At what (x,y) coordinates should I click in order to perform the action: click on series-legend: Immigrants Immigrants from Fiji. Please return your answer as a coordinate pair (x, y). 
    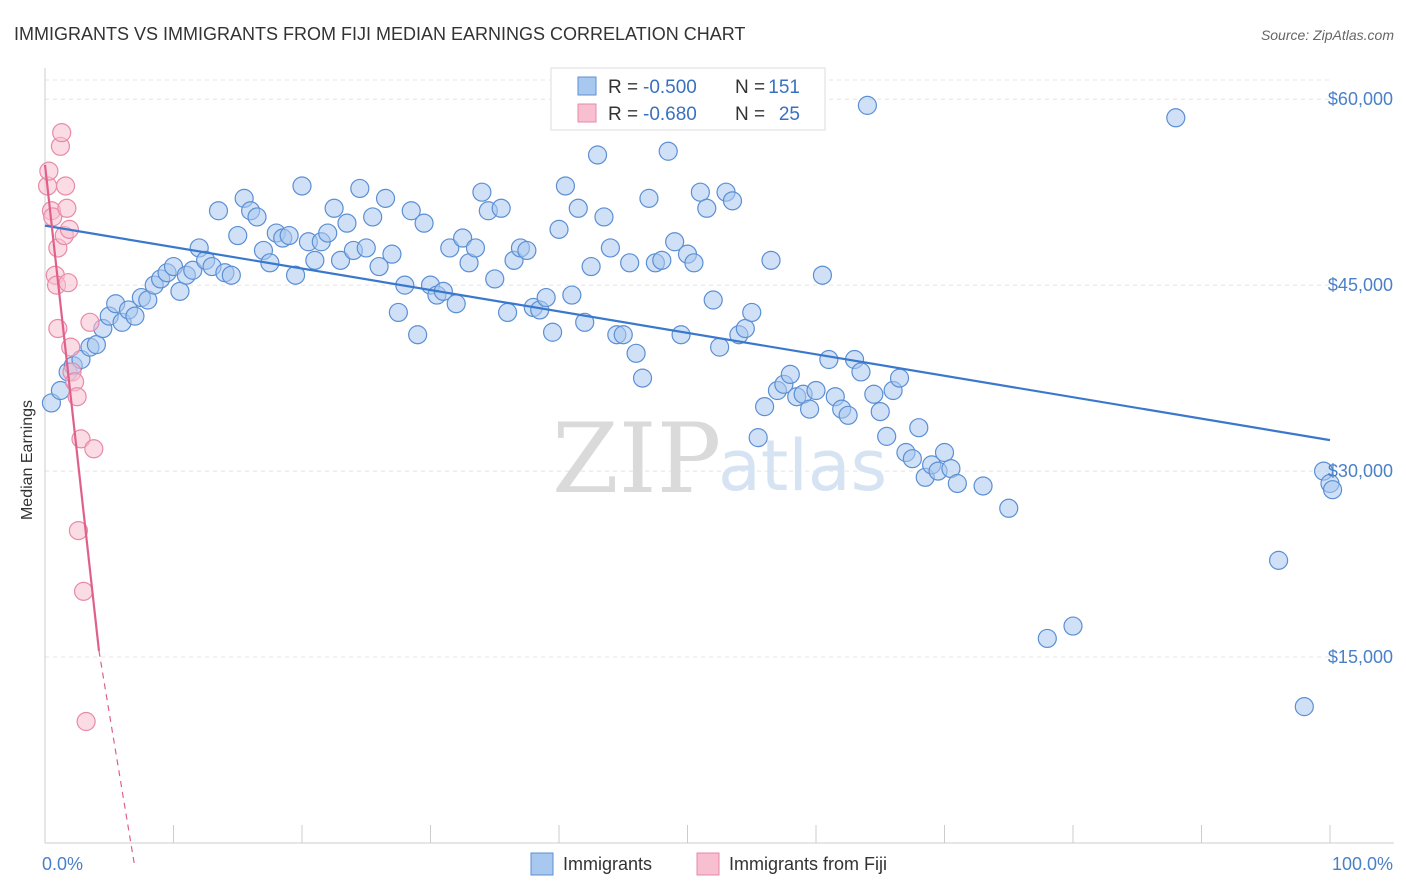
    Looking at the image, I should click on (708, 864).